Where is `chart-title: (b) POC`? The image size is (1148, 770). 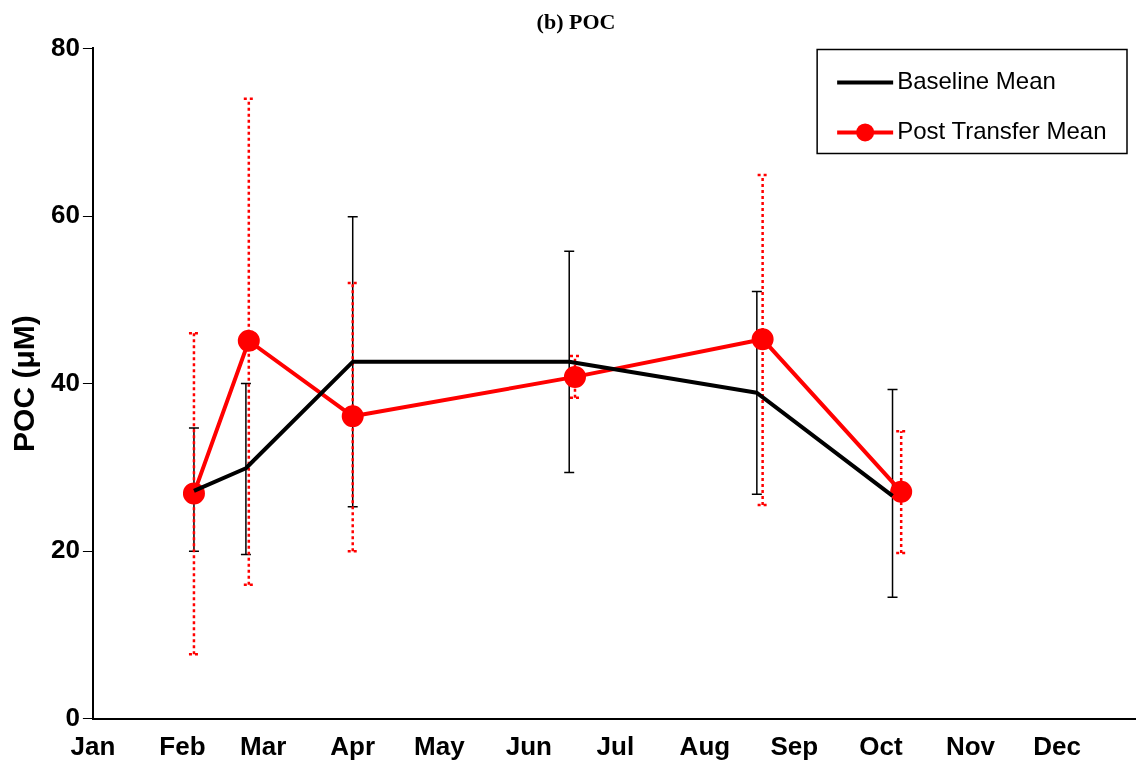
chart-title: (b) POC is located at coordinates (576, 21).